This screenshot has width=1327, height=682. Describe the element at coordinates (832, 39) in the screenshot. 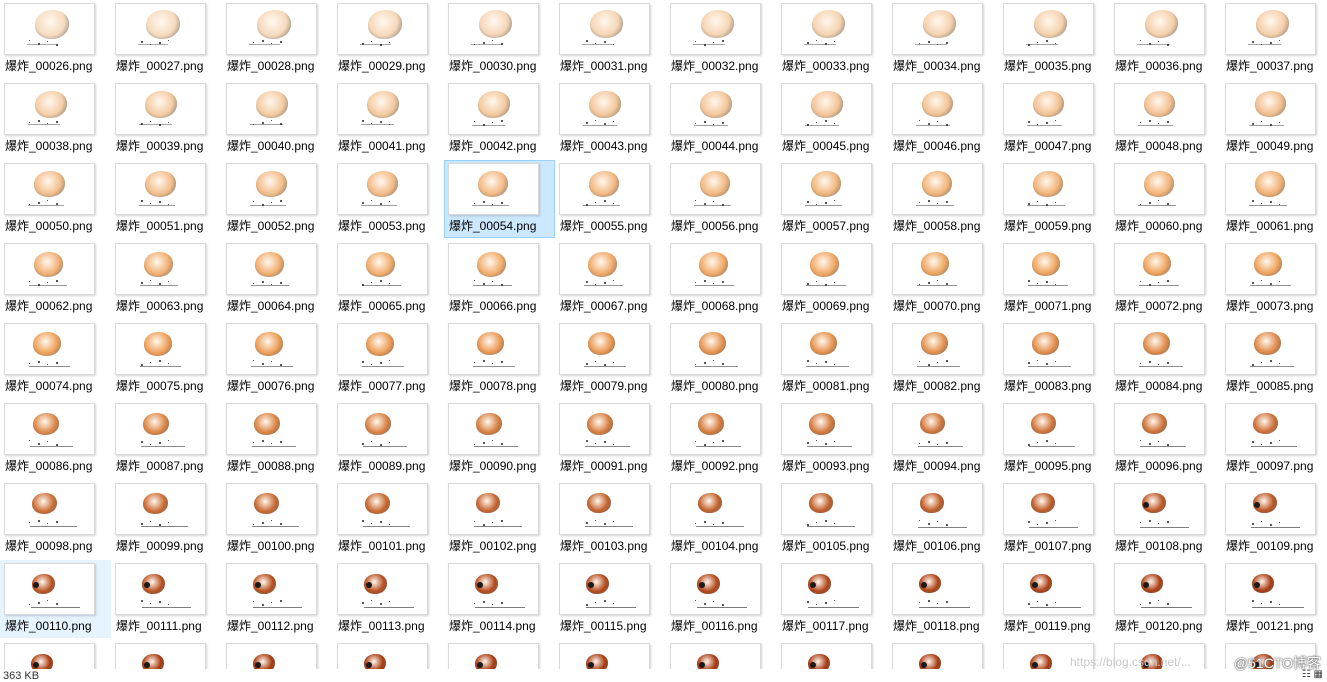

I see `file-tile: 爆炸_00033.png` at that location.